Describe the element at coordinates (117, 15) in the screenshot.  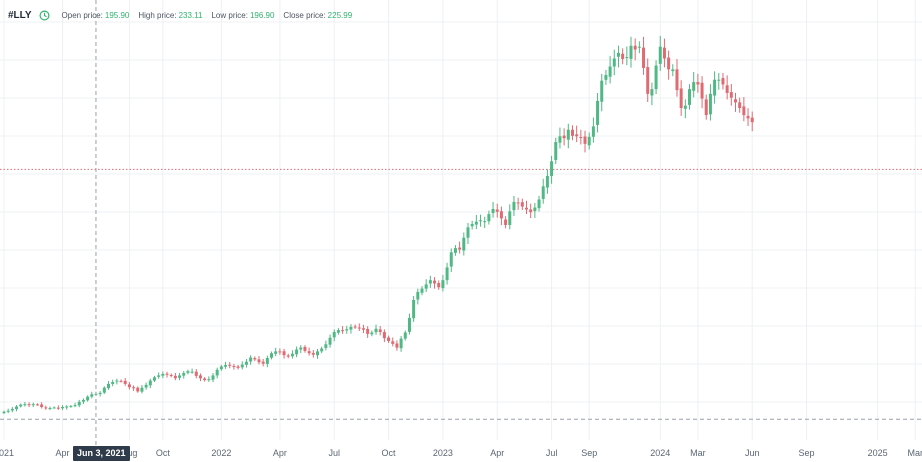
I see `open-price-value: 195.90` at that location.